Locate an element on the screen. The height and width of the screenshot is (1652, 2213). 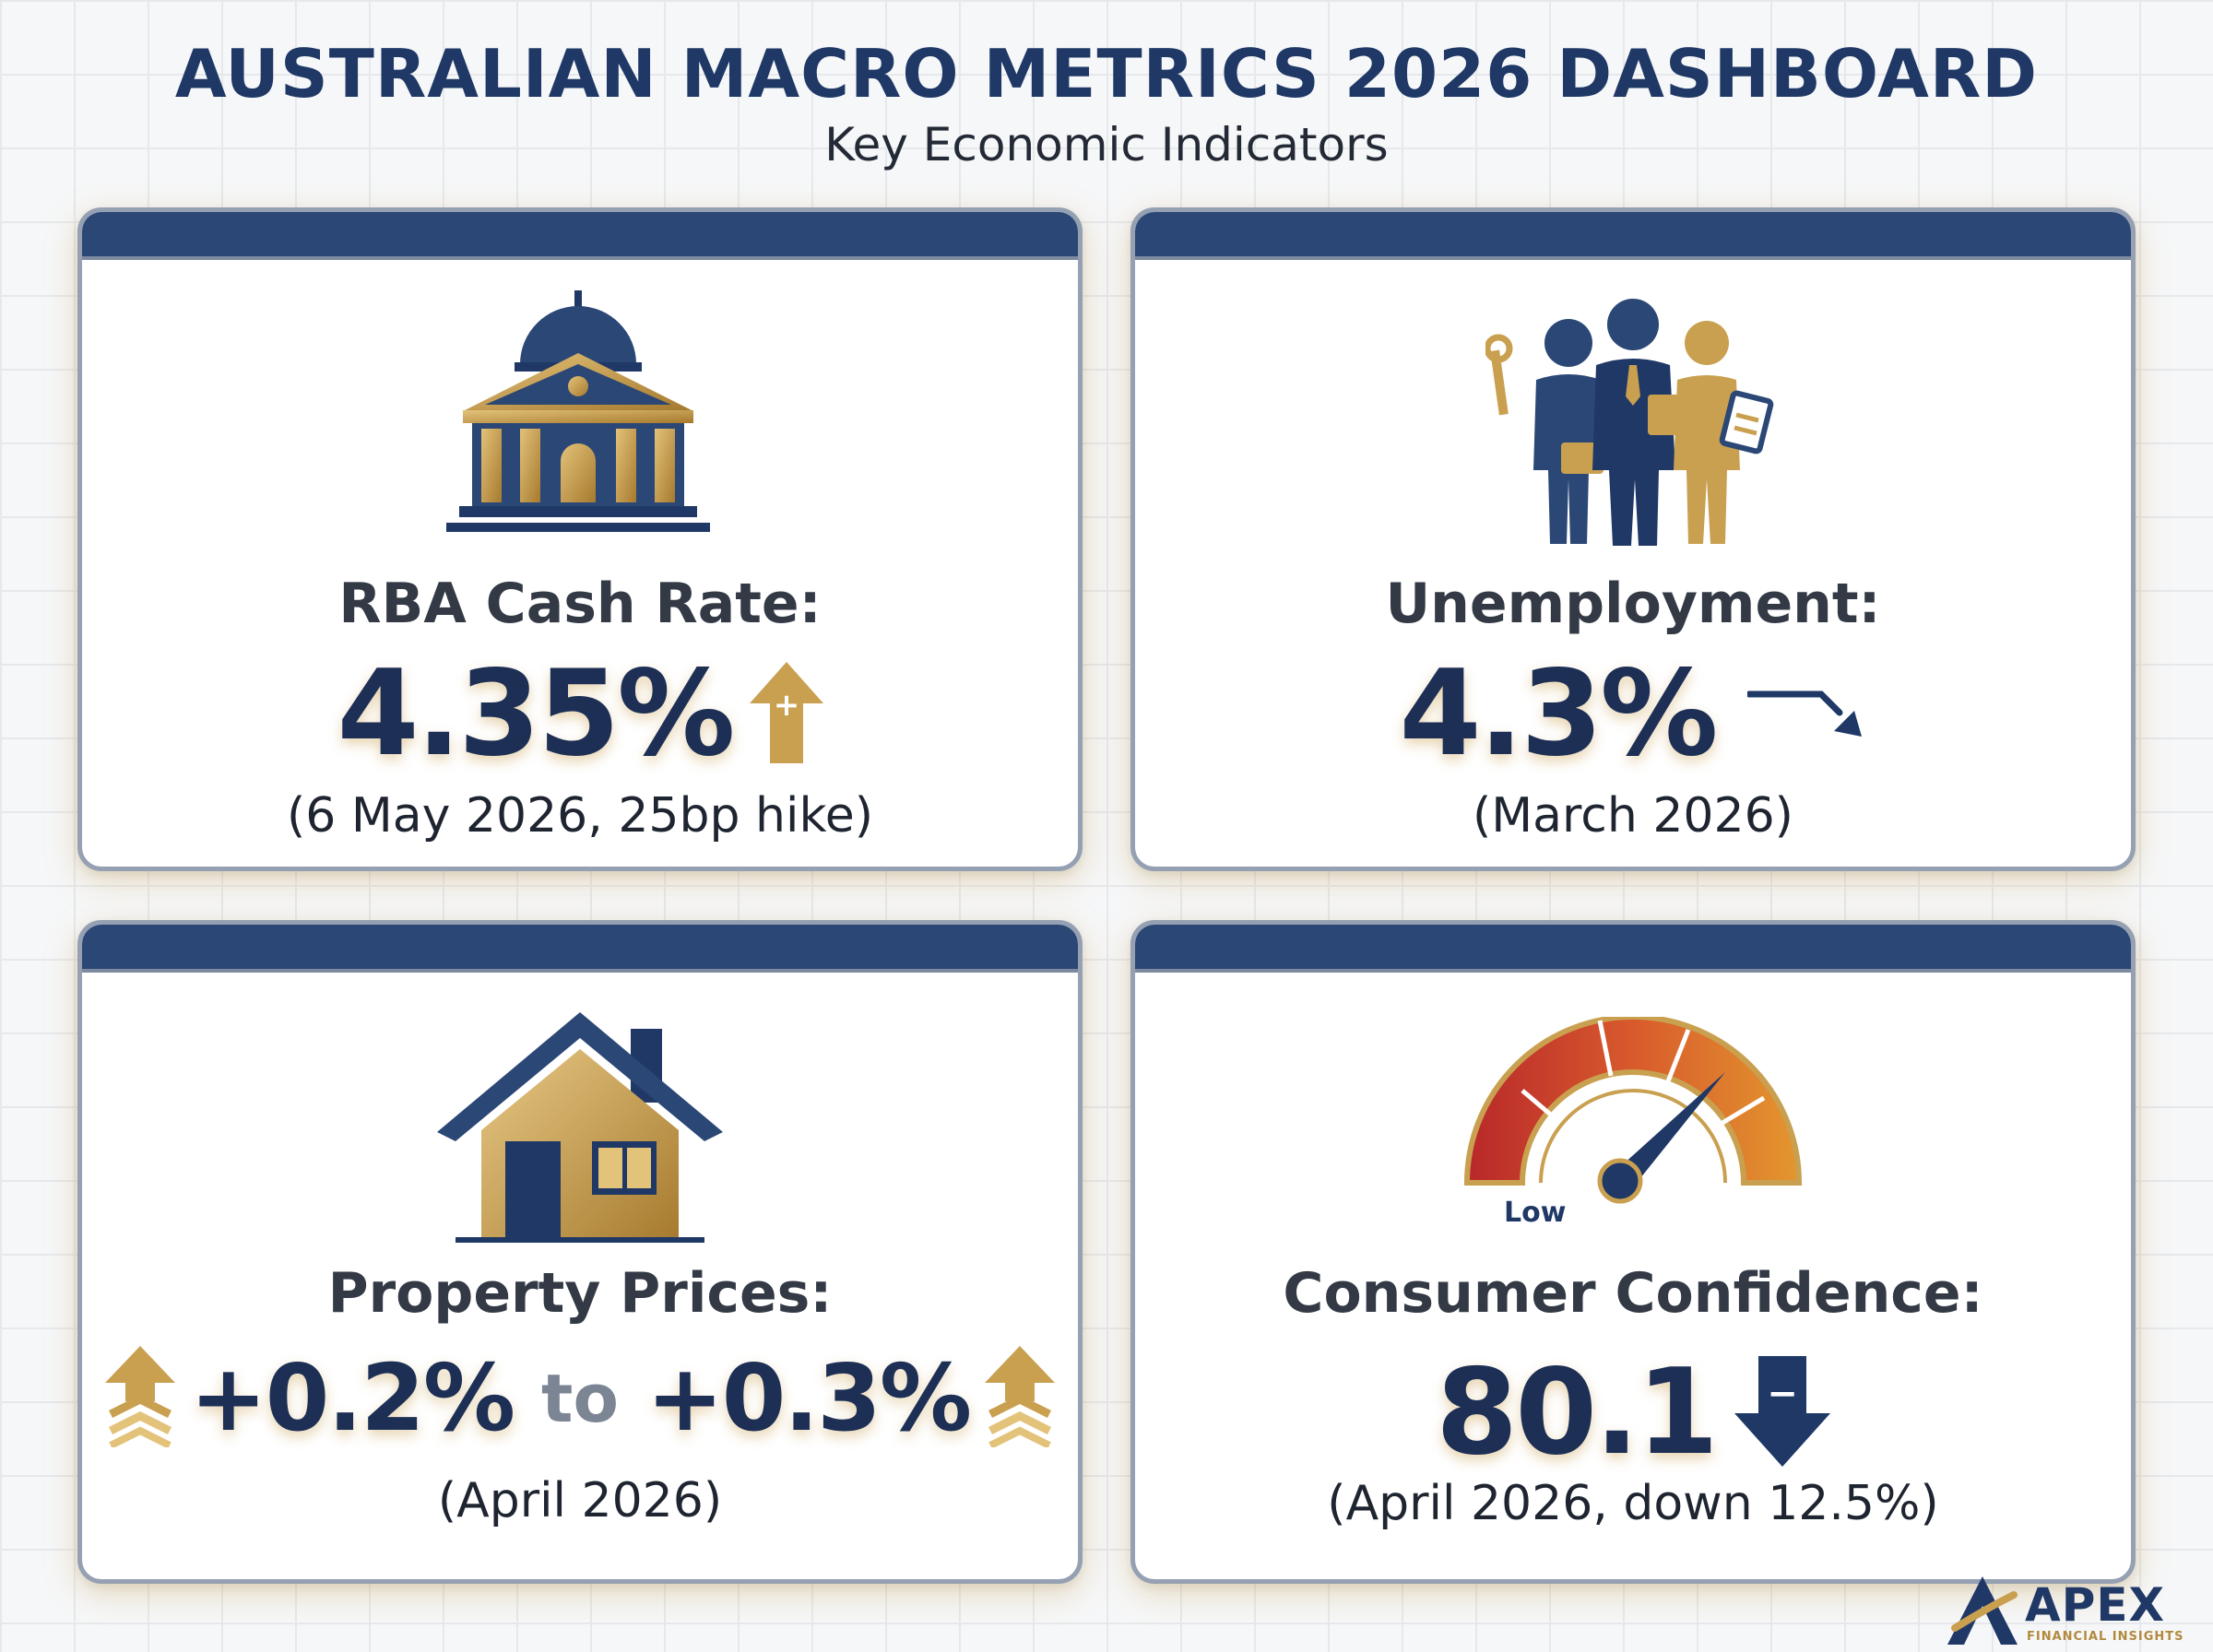
dashboard-subtitle: Key Economic Indicators is located at coordinates (1106, 144).